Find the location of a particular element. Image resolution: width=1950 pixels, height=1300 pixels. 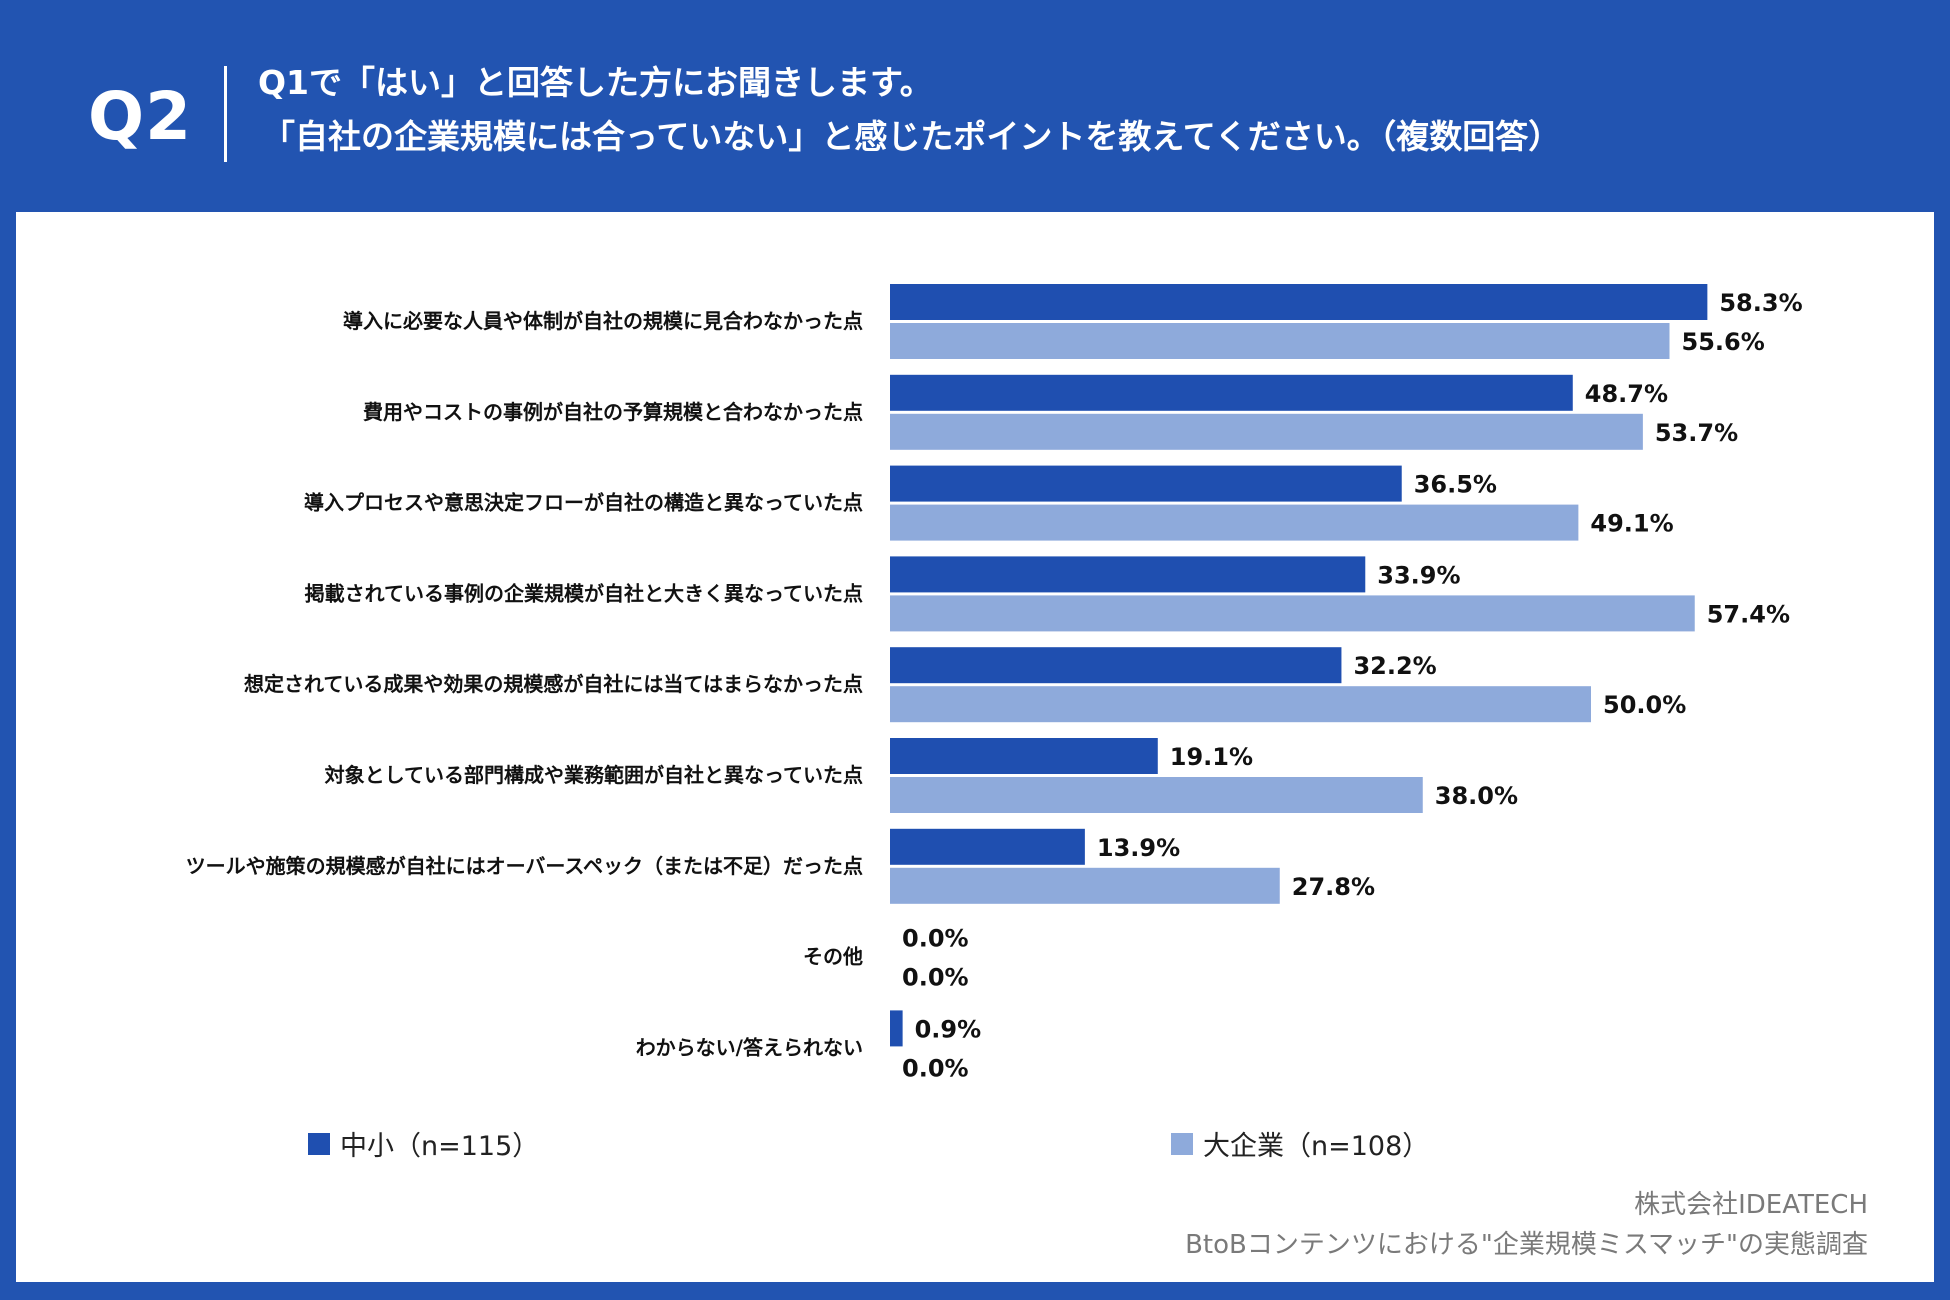

category-label: 対象としている部門構成や業務範囲が自社と異なっていた点 is located at coordinates (593, 775).